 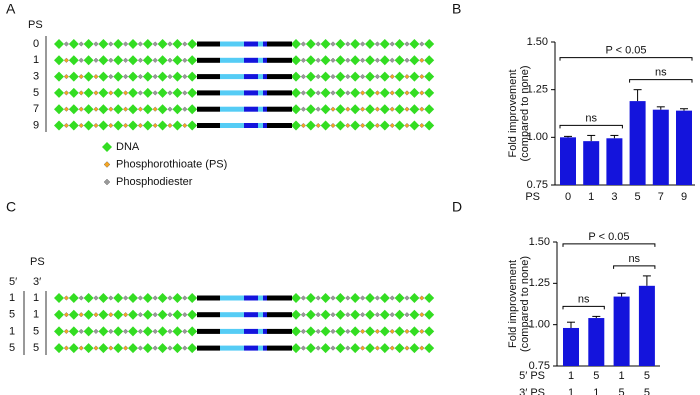 What do you see at coordinates (36, 77) in the screenshot?
I see `row-label: 3` at bounding box center [36, 77].